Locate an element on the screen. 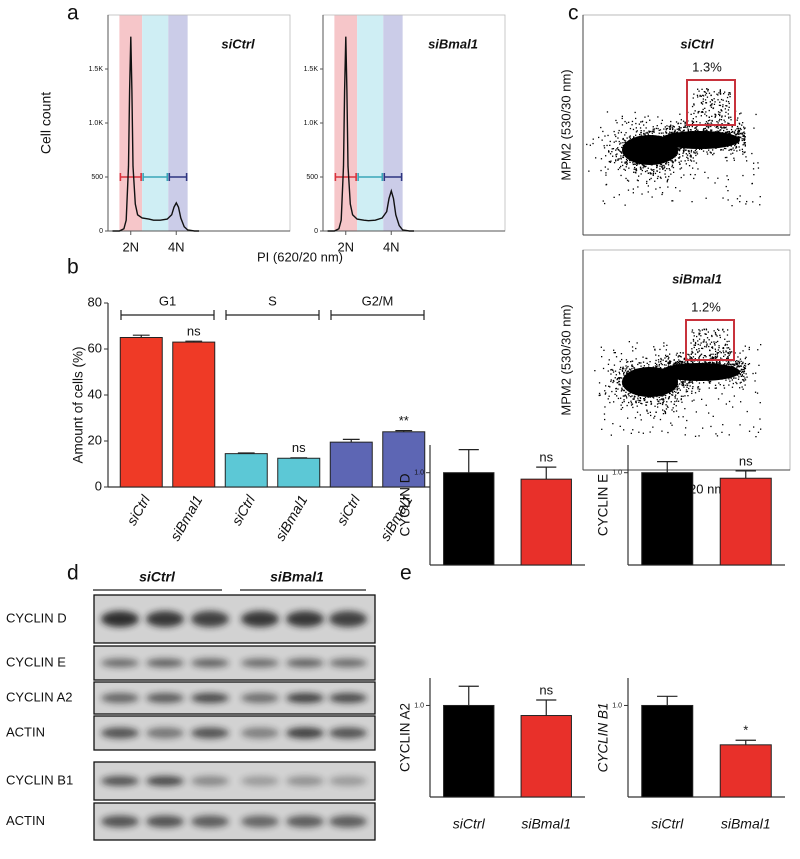 This screenshot has height=859, width=800. phase-region is located at coordinates (178, 123).